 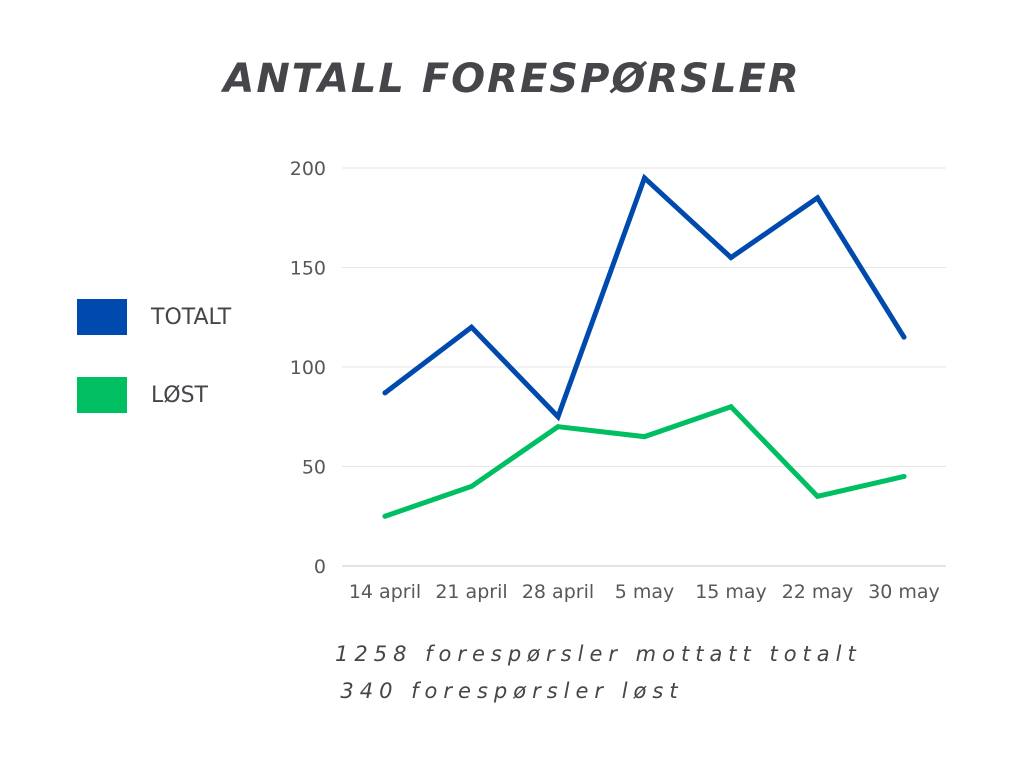 I want to click on y-tick-label: 200, so click(x=308, y=169).